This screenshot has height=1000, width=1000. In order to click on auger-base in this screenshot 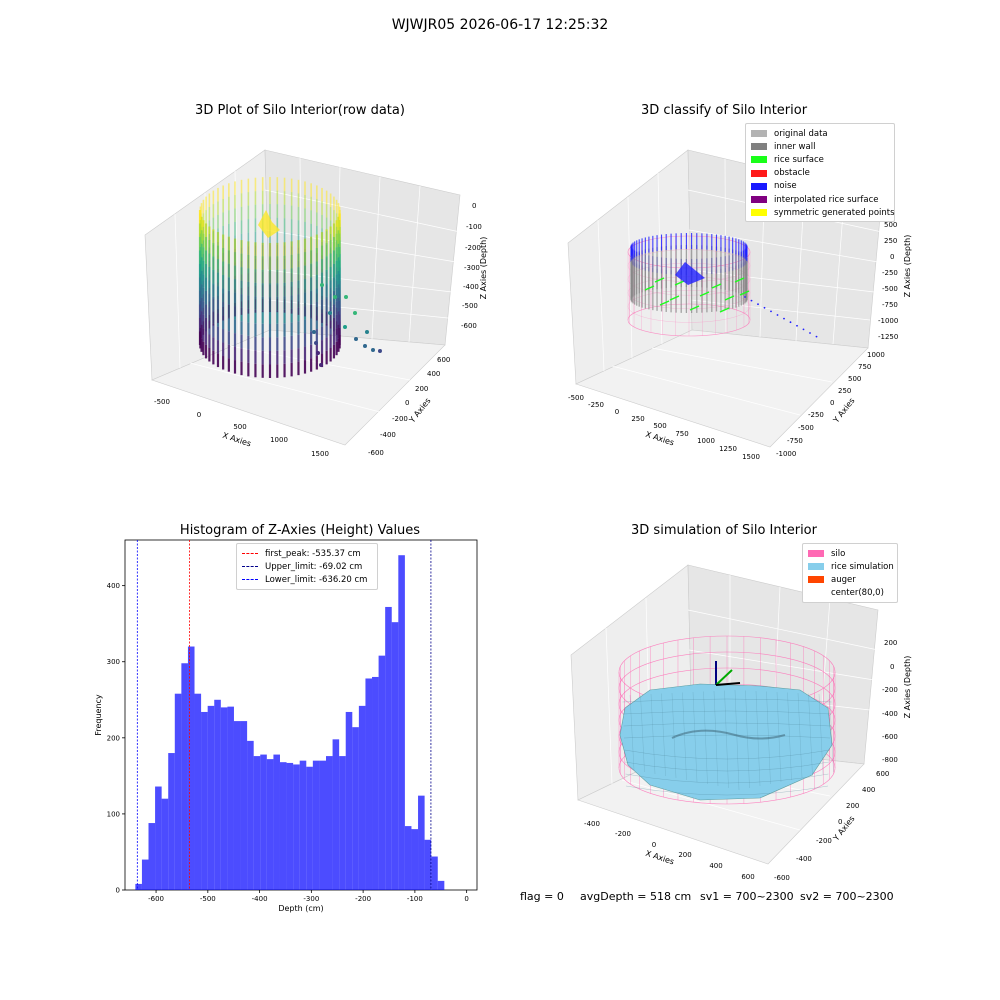, I will do `click(728, 684)`.